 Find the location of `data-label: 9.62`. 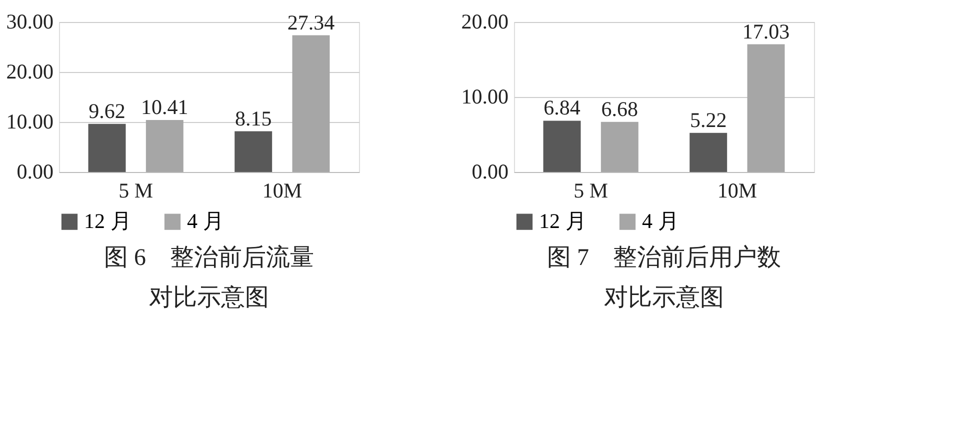

data-label: 9.62 is located at coordinates (107, 110).